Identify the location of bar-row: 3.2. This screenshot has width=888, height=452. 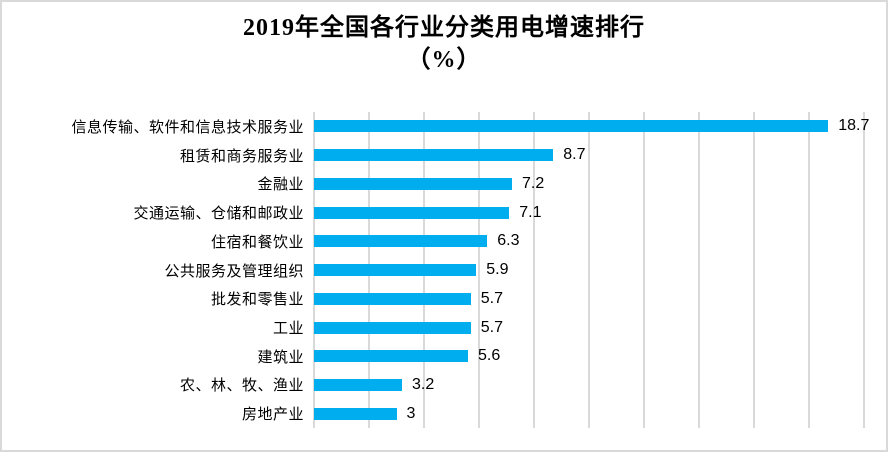
(589, 385).